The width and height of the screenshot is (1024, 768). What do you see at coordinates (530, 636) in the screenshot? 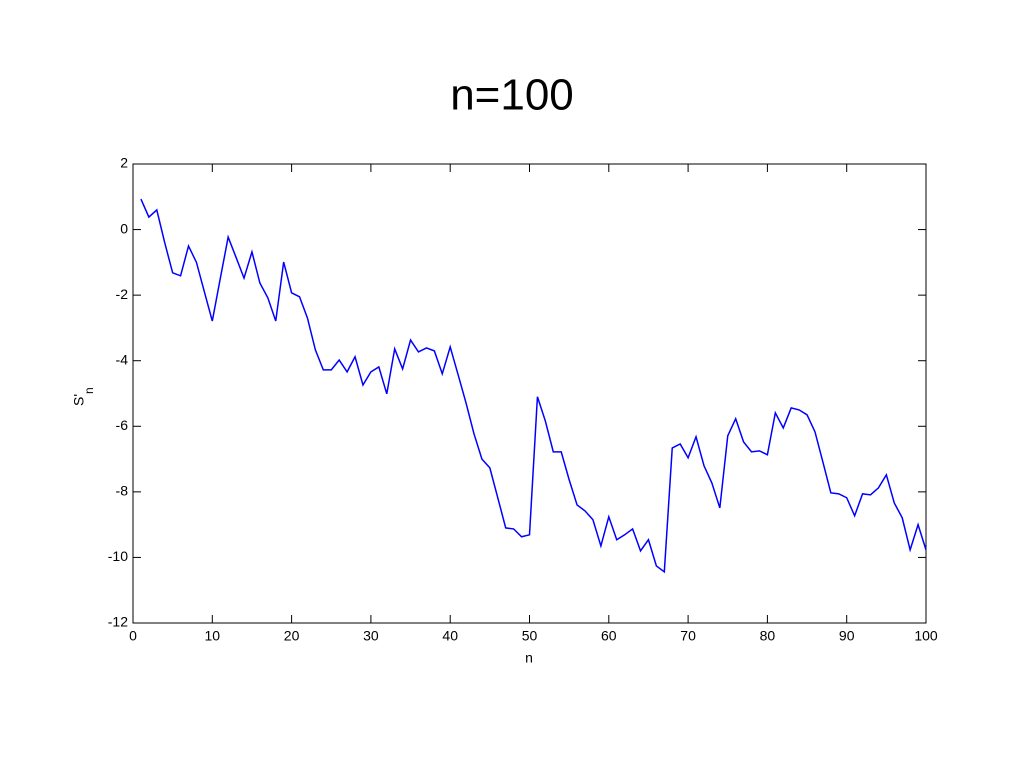
I see `x-tick-label: 50` at bounding box center [530, 636].